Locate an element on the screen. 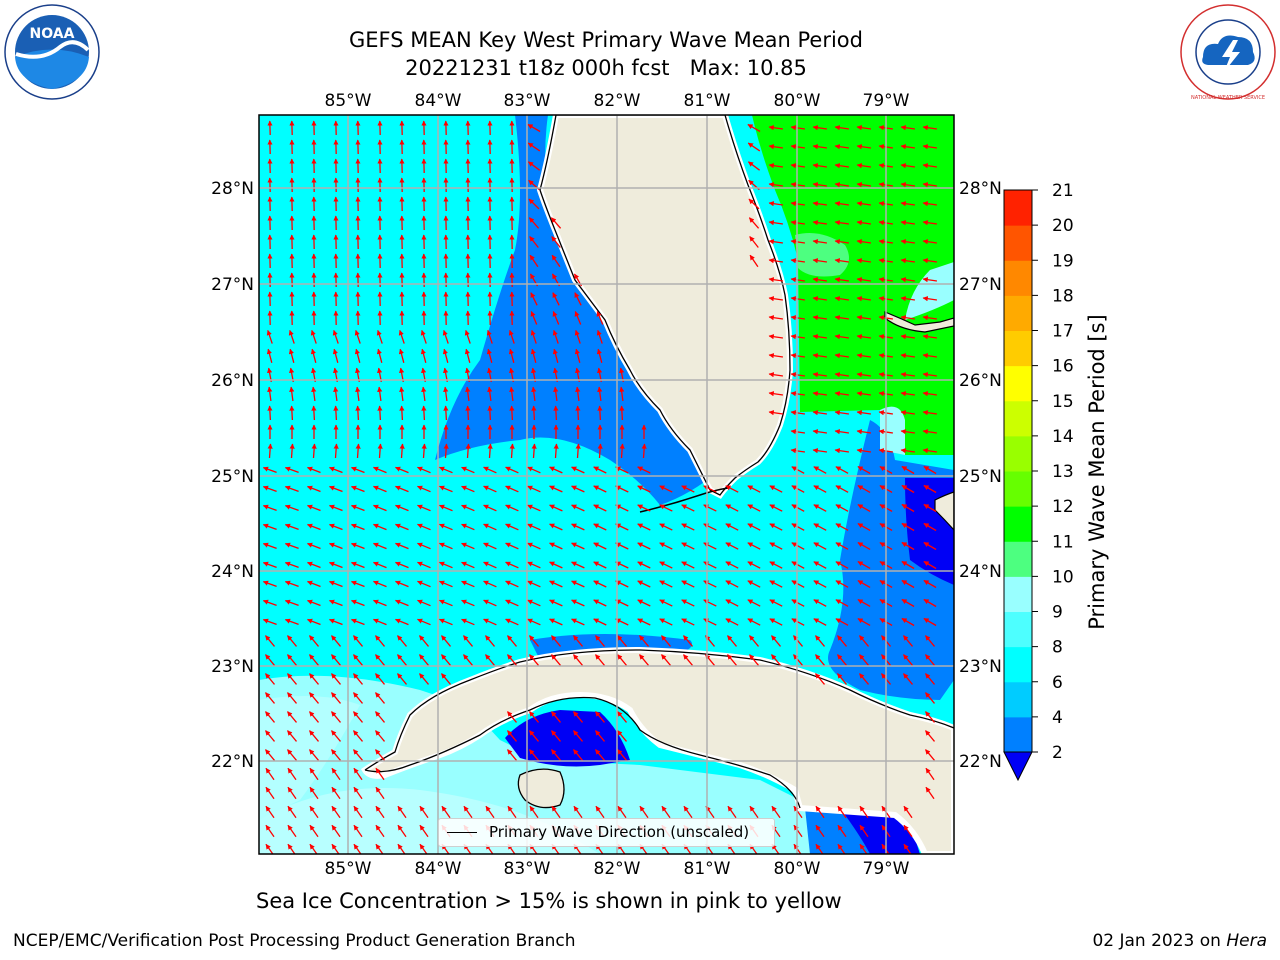  lon-tick-bottom: 80°W is located at coordinates (797, 869).